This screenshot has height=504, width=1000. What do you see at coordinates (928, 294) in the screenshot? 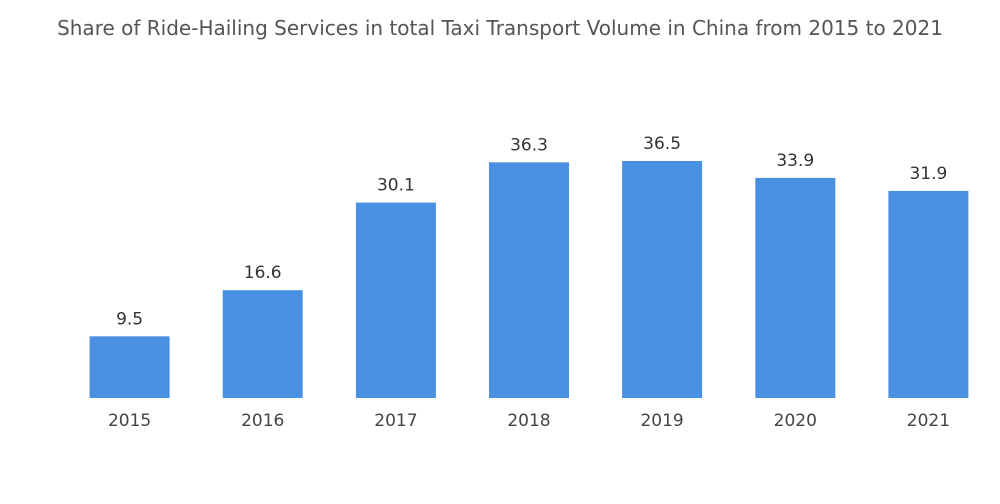
I see `bar-2021` at bounding box center [928, 294].